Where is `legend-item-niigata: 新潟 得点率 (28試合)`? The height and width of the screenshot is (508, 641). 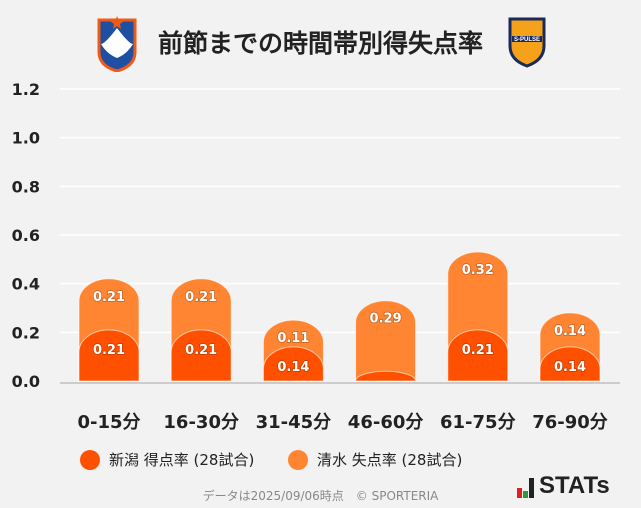 legend-item-niigata: 新潟 得点率 (28試合) is located at coordinates (167, 459).